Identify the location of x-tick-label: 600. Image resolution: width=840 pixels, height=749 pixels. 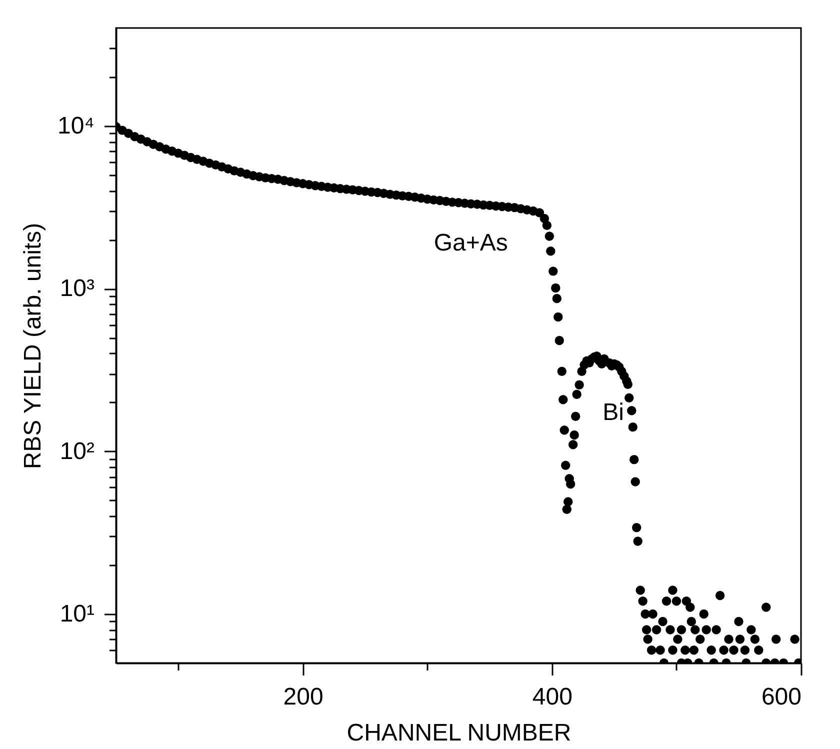
(781, 697).